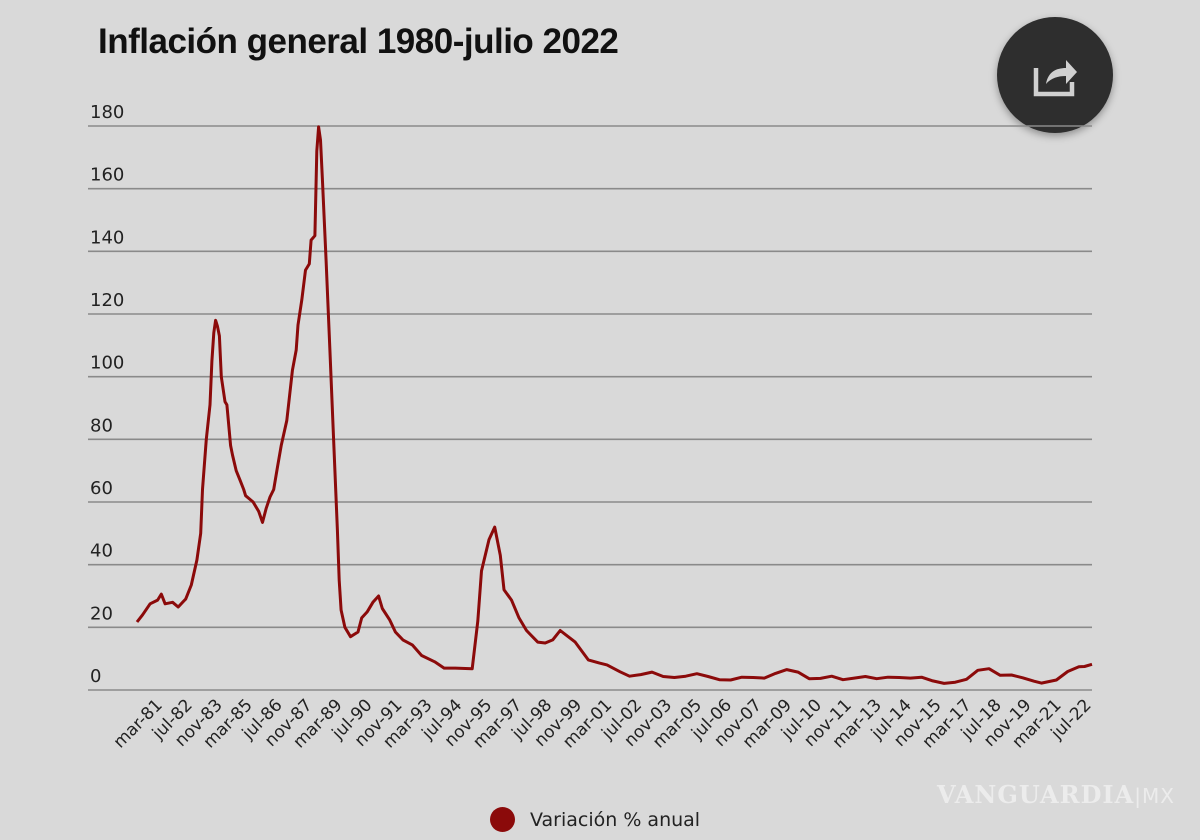 The height and width of the screenshot is (840, 1200). What do you see at coordinates (1055, 78) in the screenshot?
I see `share-icon` at bounding box center [1055, 78].